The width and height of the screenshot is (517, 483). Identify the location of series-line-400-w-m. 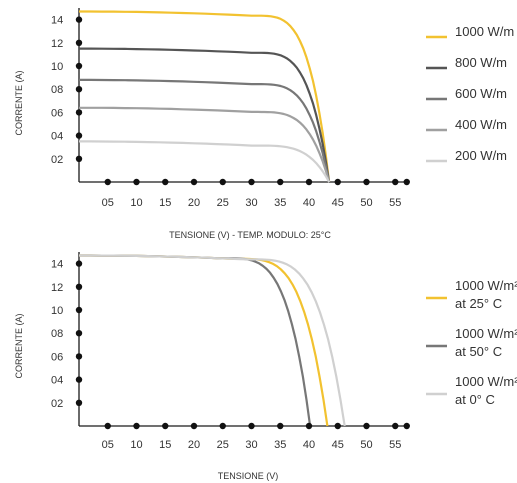
(205, 144).